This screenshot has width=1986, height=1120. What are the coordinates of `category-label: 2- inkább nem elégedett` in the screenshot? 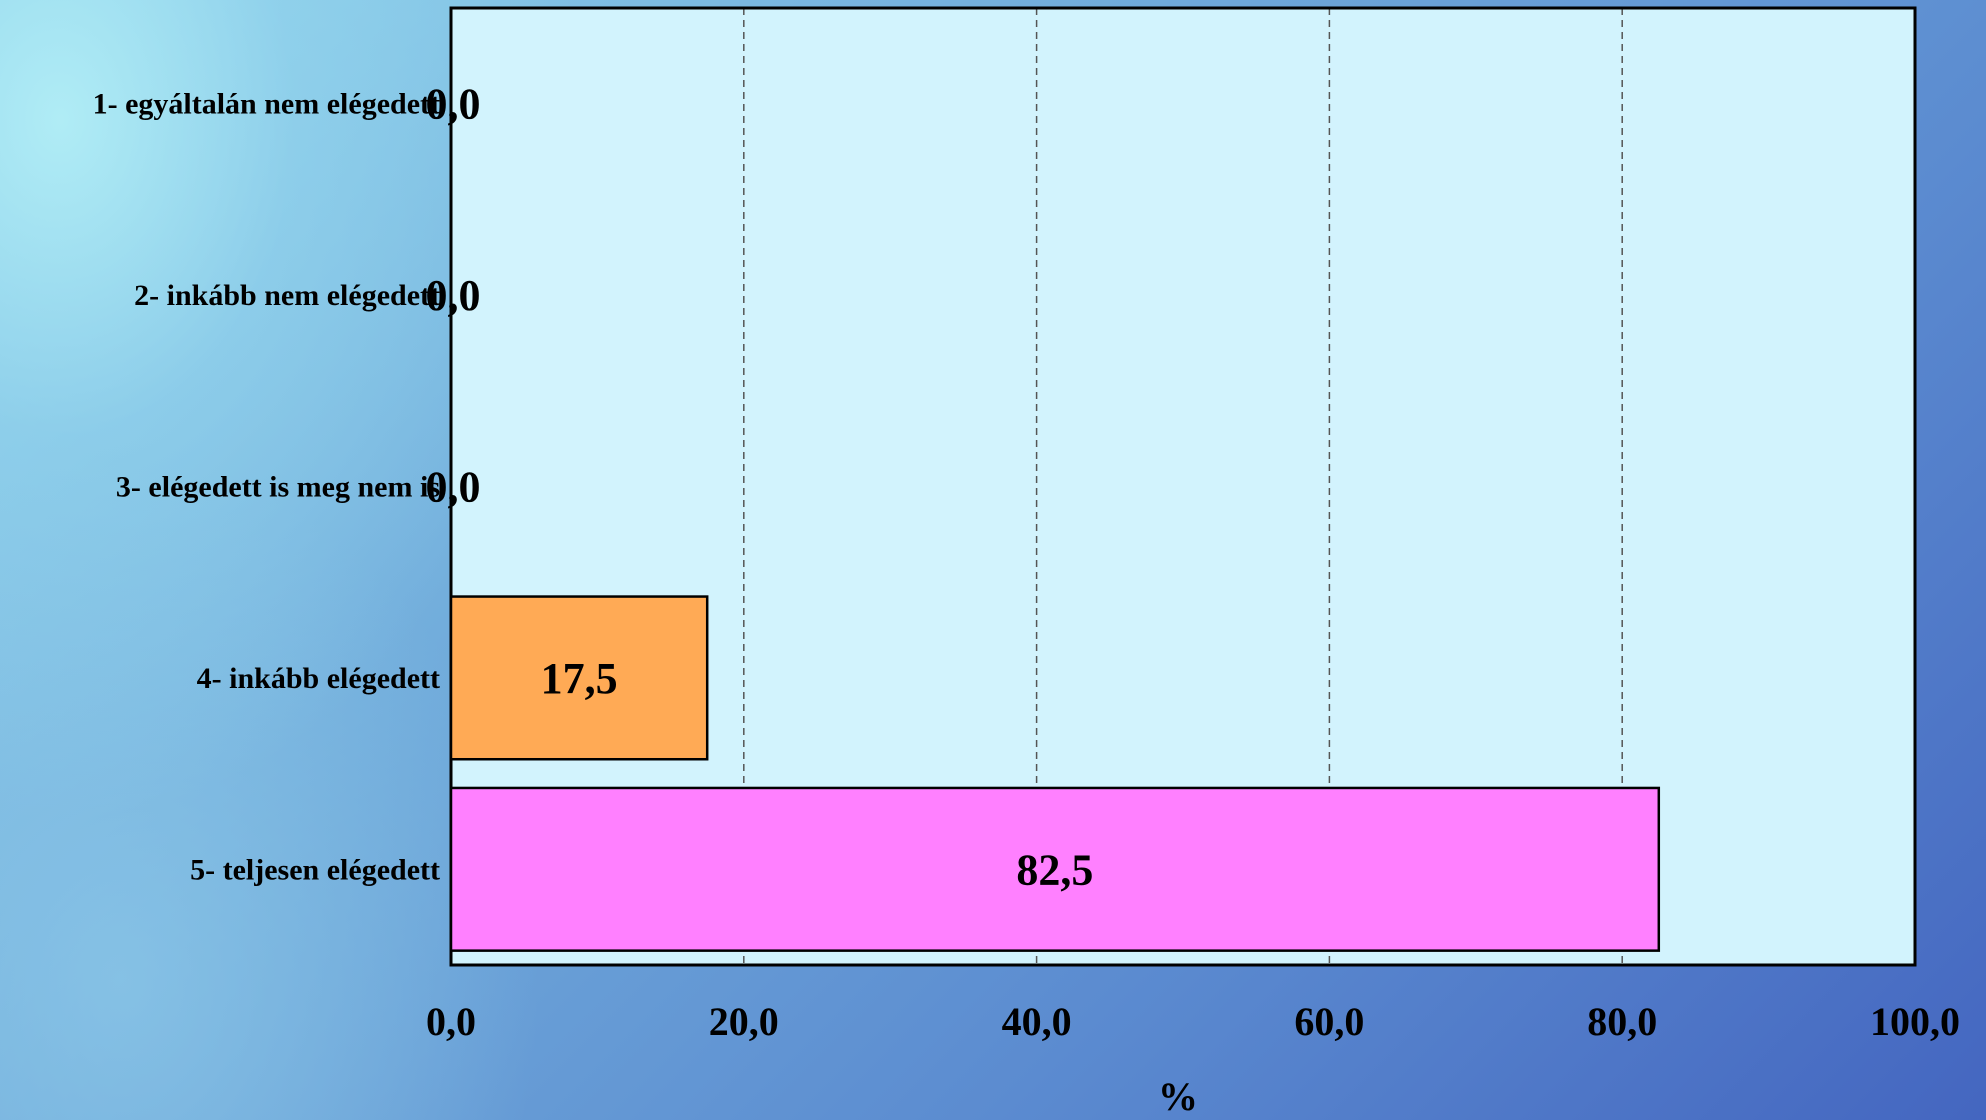 It's located at (287, 295).